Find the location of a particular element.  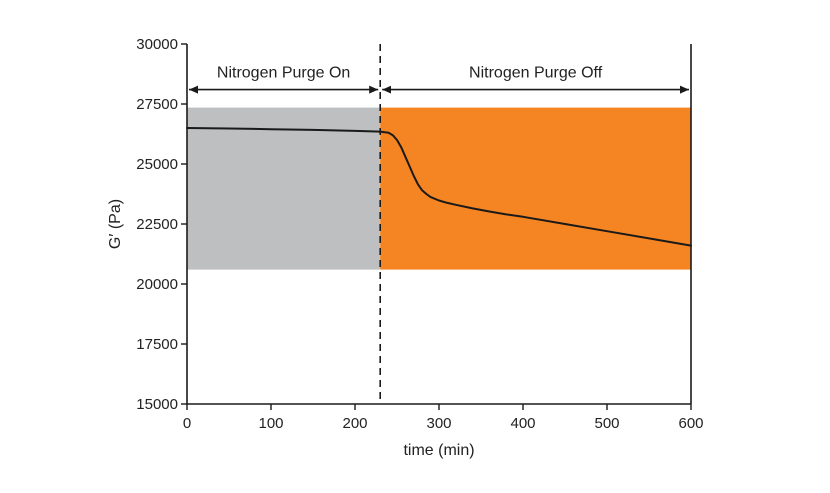

y-tick-label: 20000 is located at coordinates (157, 284).